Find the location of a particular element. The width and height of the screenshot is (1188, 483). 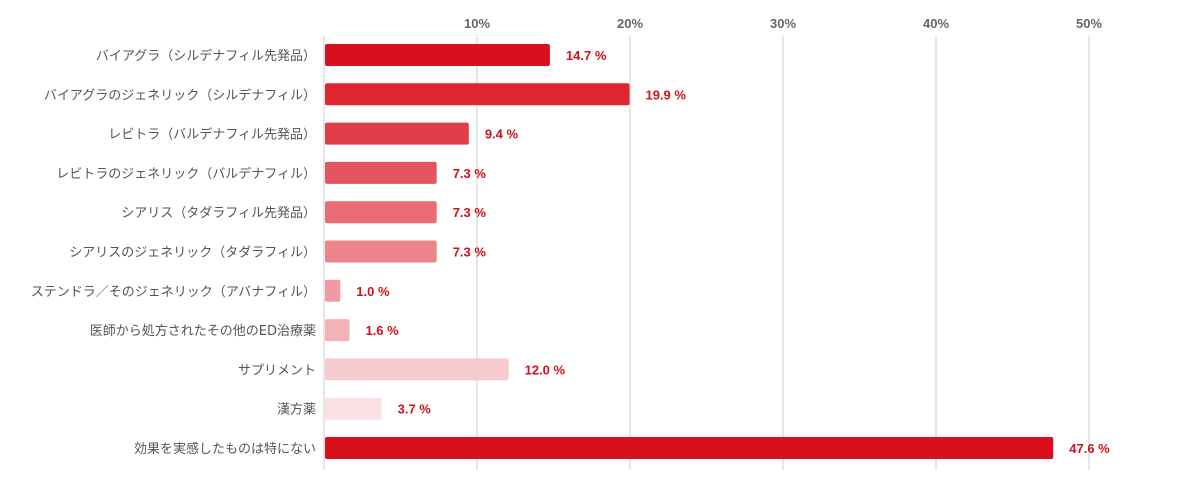

category-label: レビトラ（バルデナフィル先発品） is located at coordinates (212, 135).